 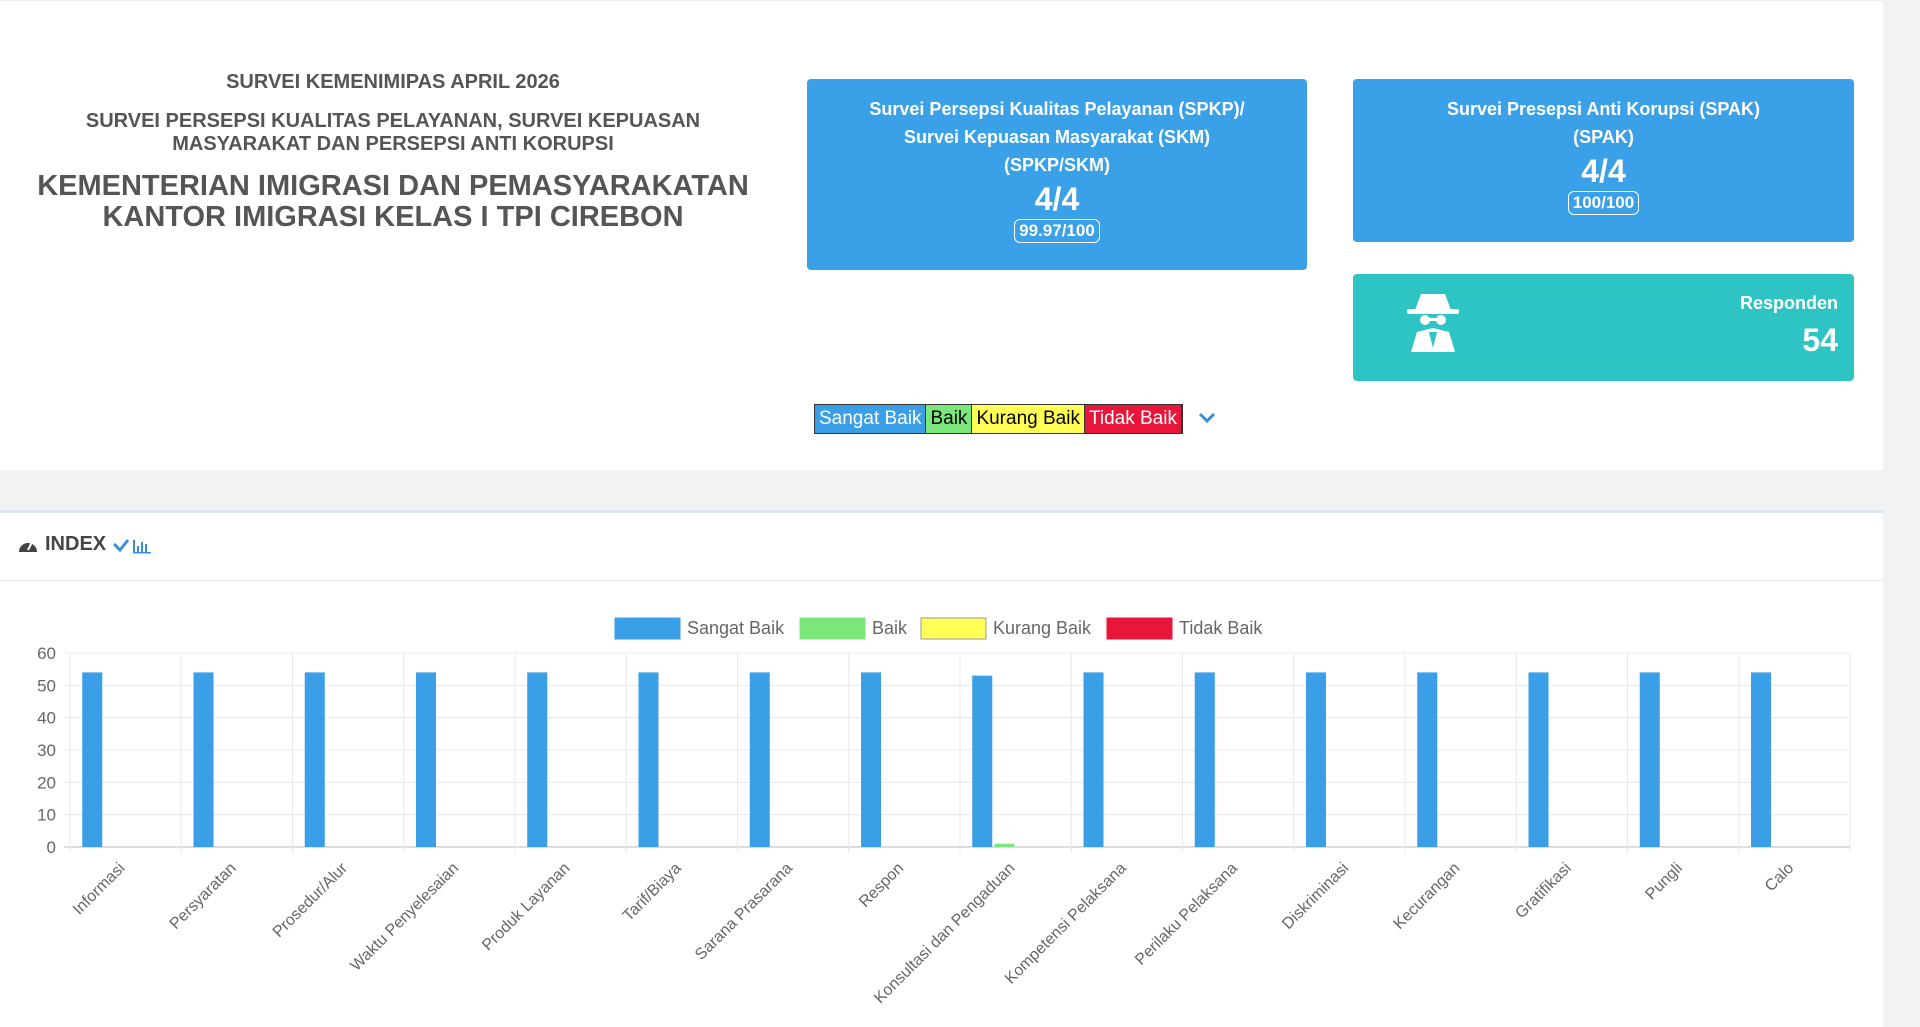 What do you see at coordinates (51, 847) in the screenshot?
I see `y-tick-label: 0` at bounding box center [51, 847].